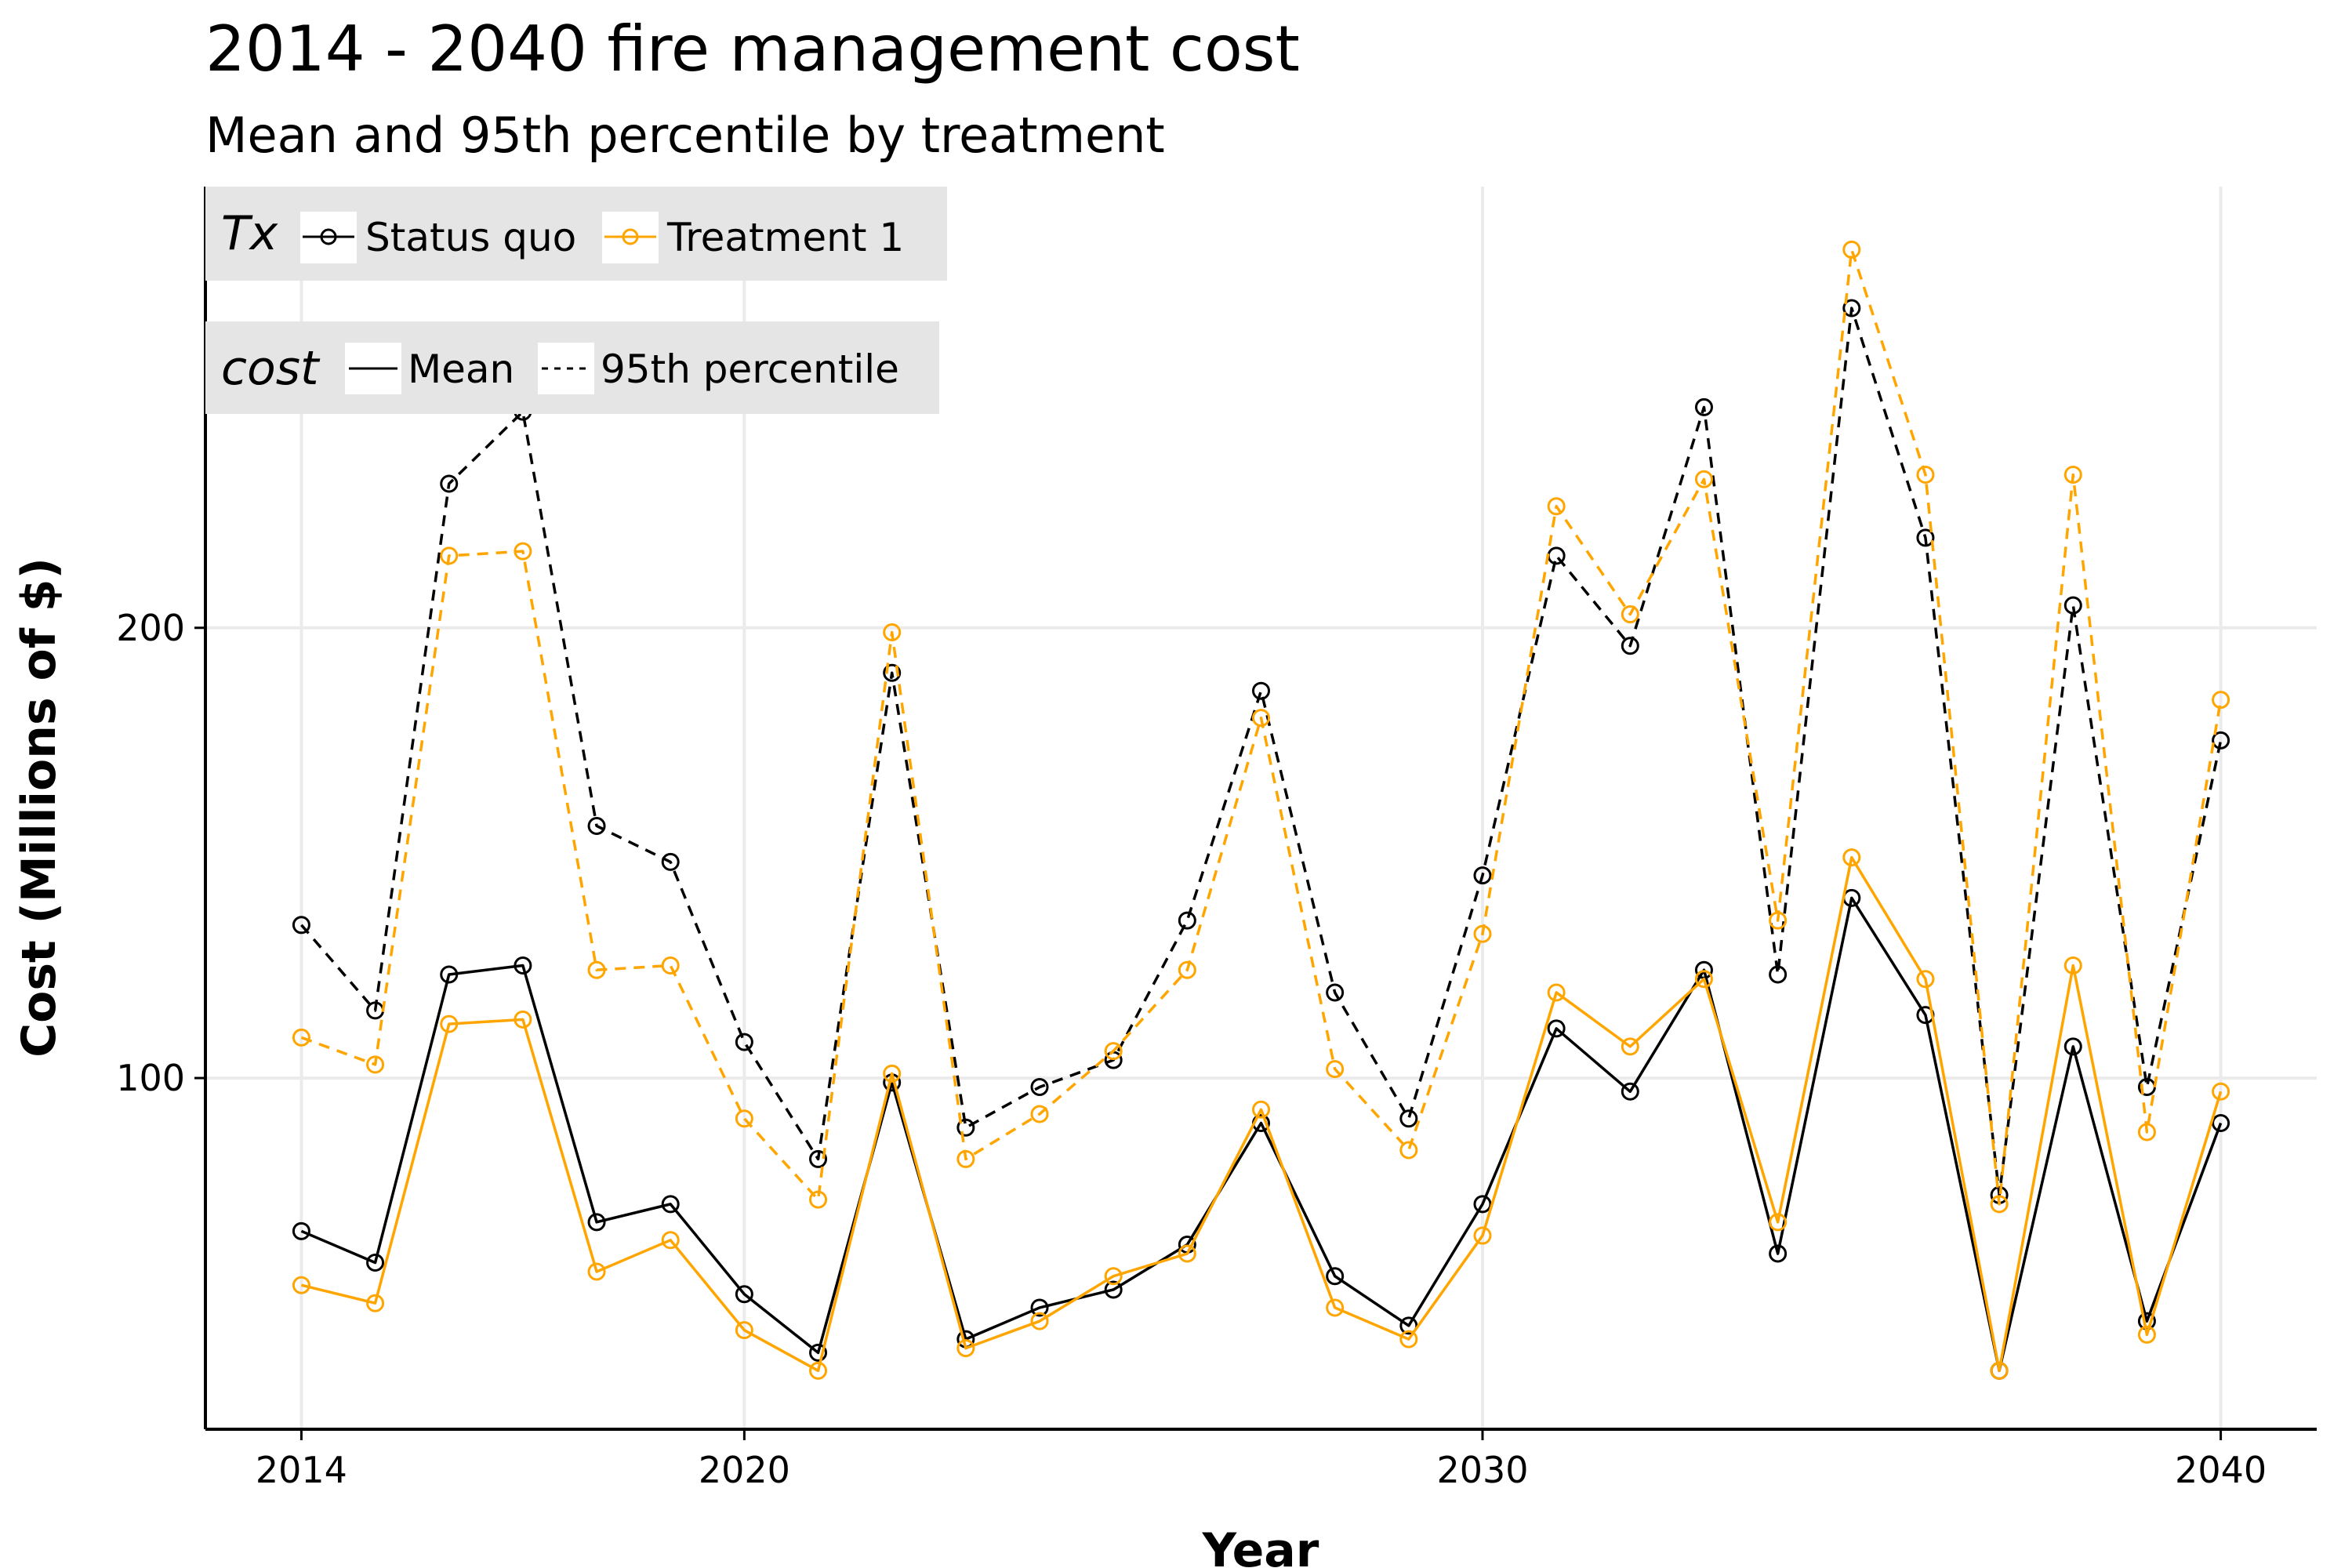  I want to click on data-point-treatment-1-95th-percentile-2015, so click(375, 1064).